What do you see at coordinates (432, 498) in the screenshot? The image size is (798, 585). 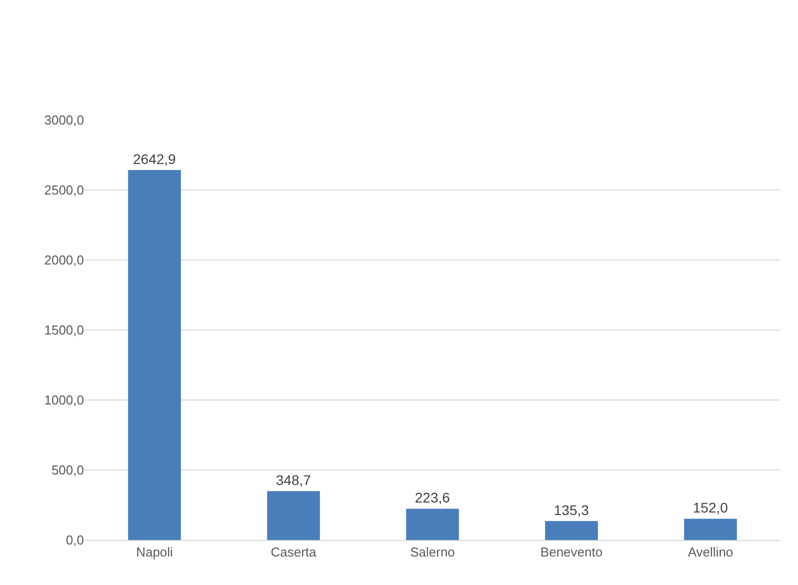 I see `data-label: 223,6` at bounding box center [432, 498].